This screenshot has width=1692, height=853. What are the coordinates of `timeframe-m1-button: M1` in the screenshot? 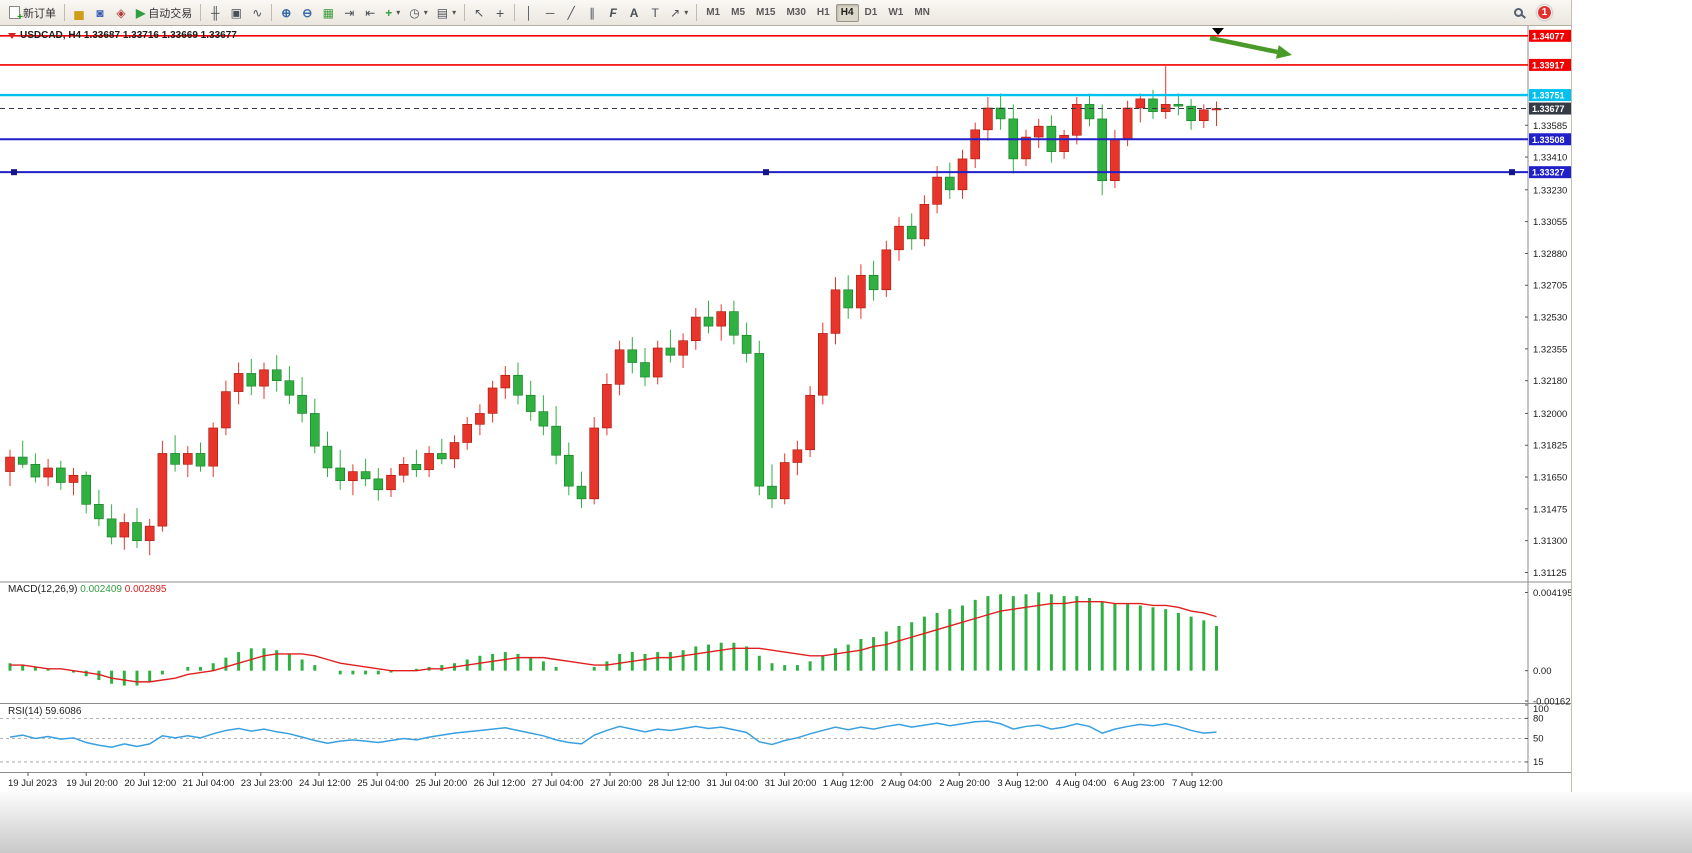 It's located at (713, 13).